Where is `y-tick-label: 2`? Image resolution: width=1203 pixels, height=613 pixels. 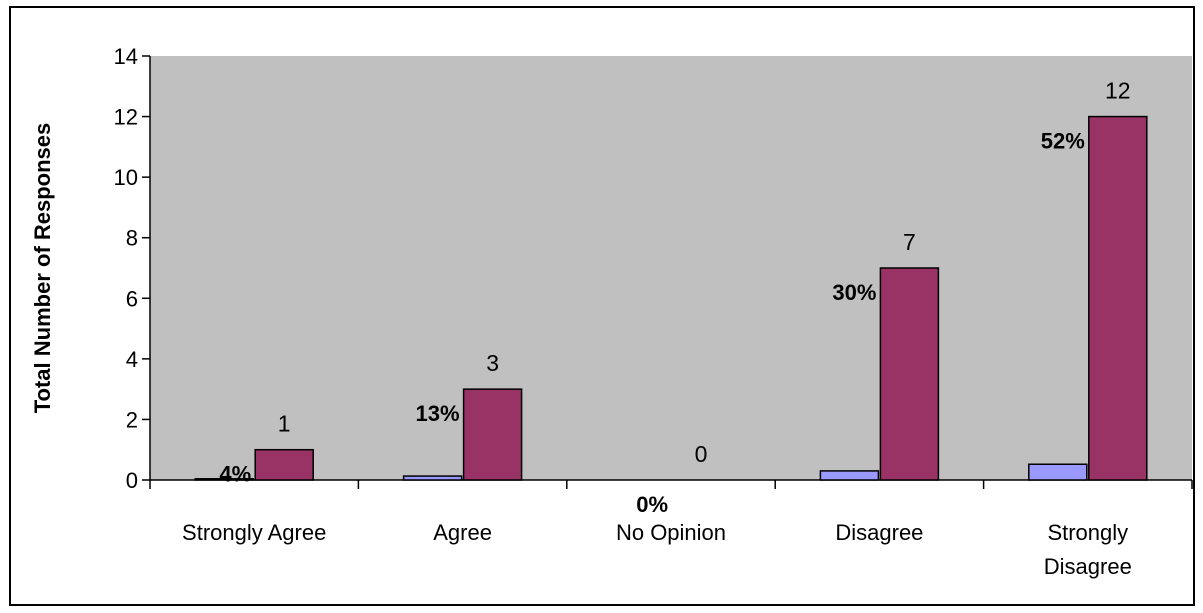
y-tick-label: 2 is located at coordinates (132, 419).